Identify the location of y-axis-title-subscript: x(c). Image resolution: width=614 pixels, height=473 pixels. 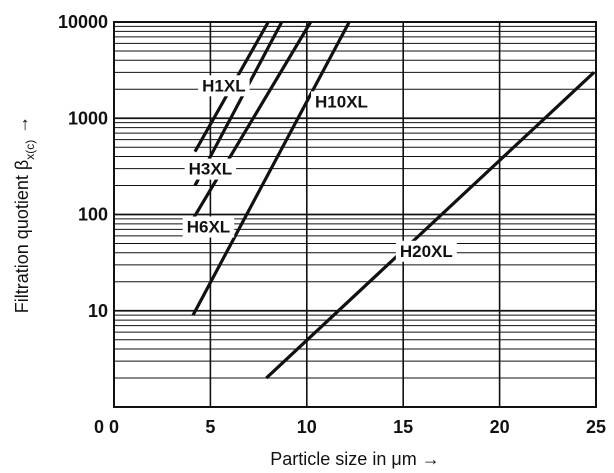
(30, 150).